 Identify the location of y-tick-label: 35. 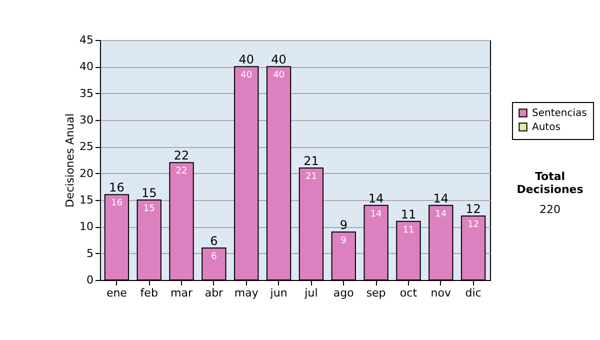
(87, 93).